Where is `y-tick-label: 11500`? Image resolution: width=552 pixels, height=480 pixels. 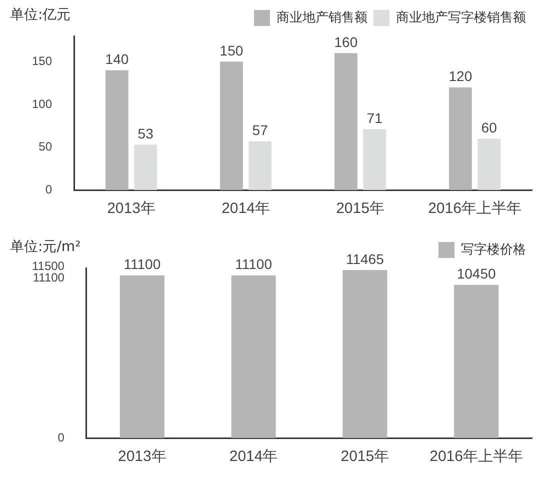
y-tick-label: 11500 is located at coordinates (48, 265).